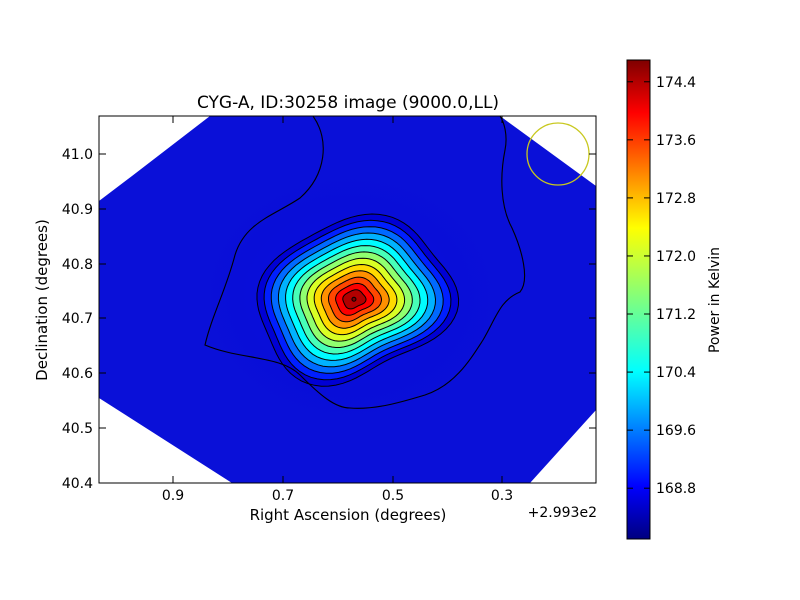 This screenshot has width=800, height=600. I want to click on y-tick-label: 41.0, so click(77, 155).